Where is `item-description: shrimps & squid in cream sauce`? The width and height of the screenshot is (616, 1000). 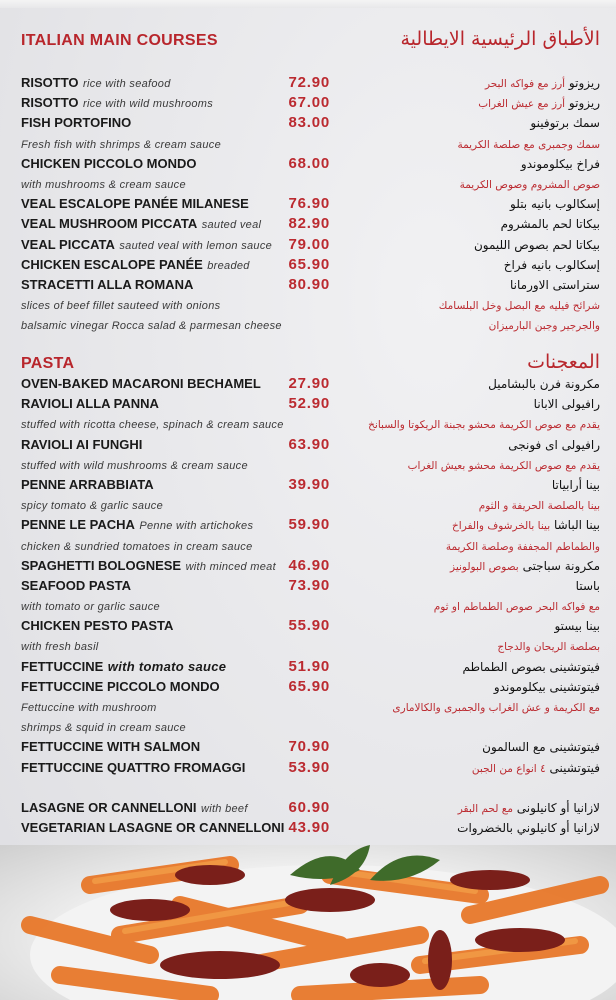
item-description: shrimps & squid in cream sauce is located at coordinates (103, 728).